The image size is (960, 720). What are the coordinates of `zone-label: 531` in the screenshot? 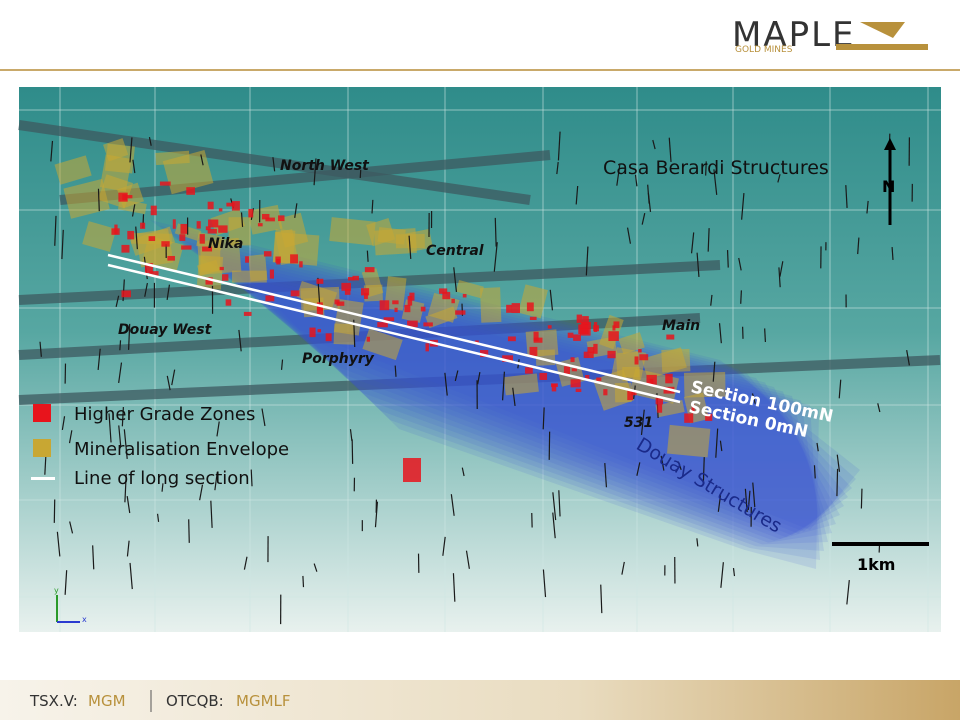 It's located at (638, 423).